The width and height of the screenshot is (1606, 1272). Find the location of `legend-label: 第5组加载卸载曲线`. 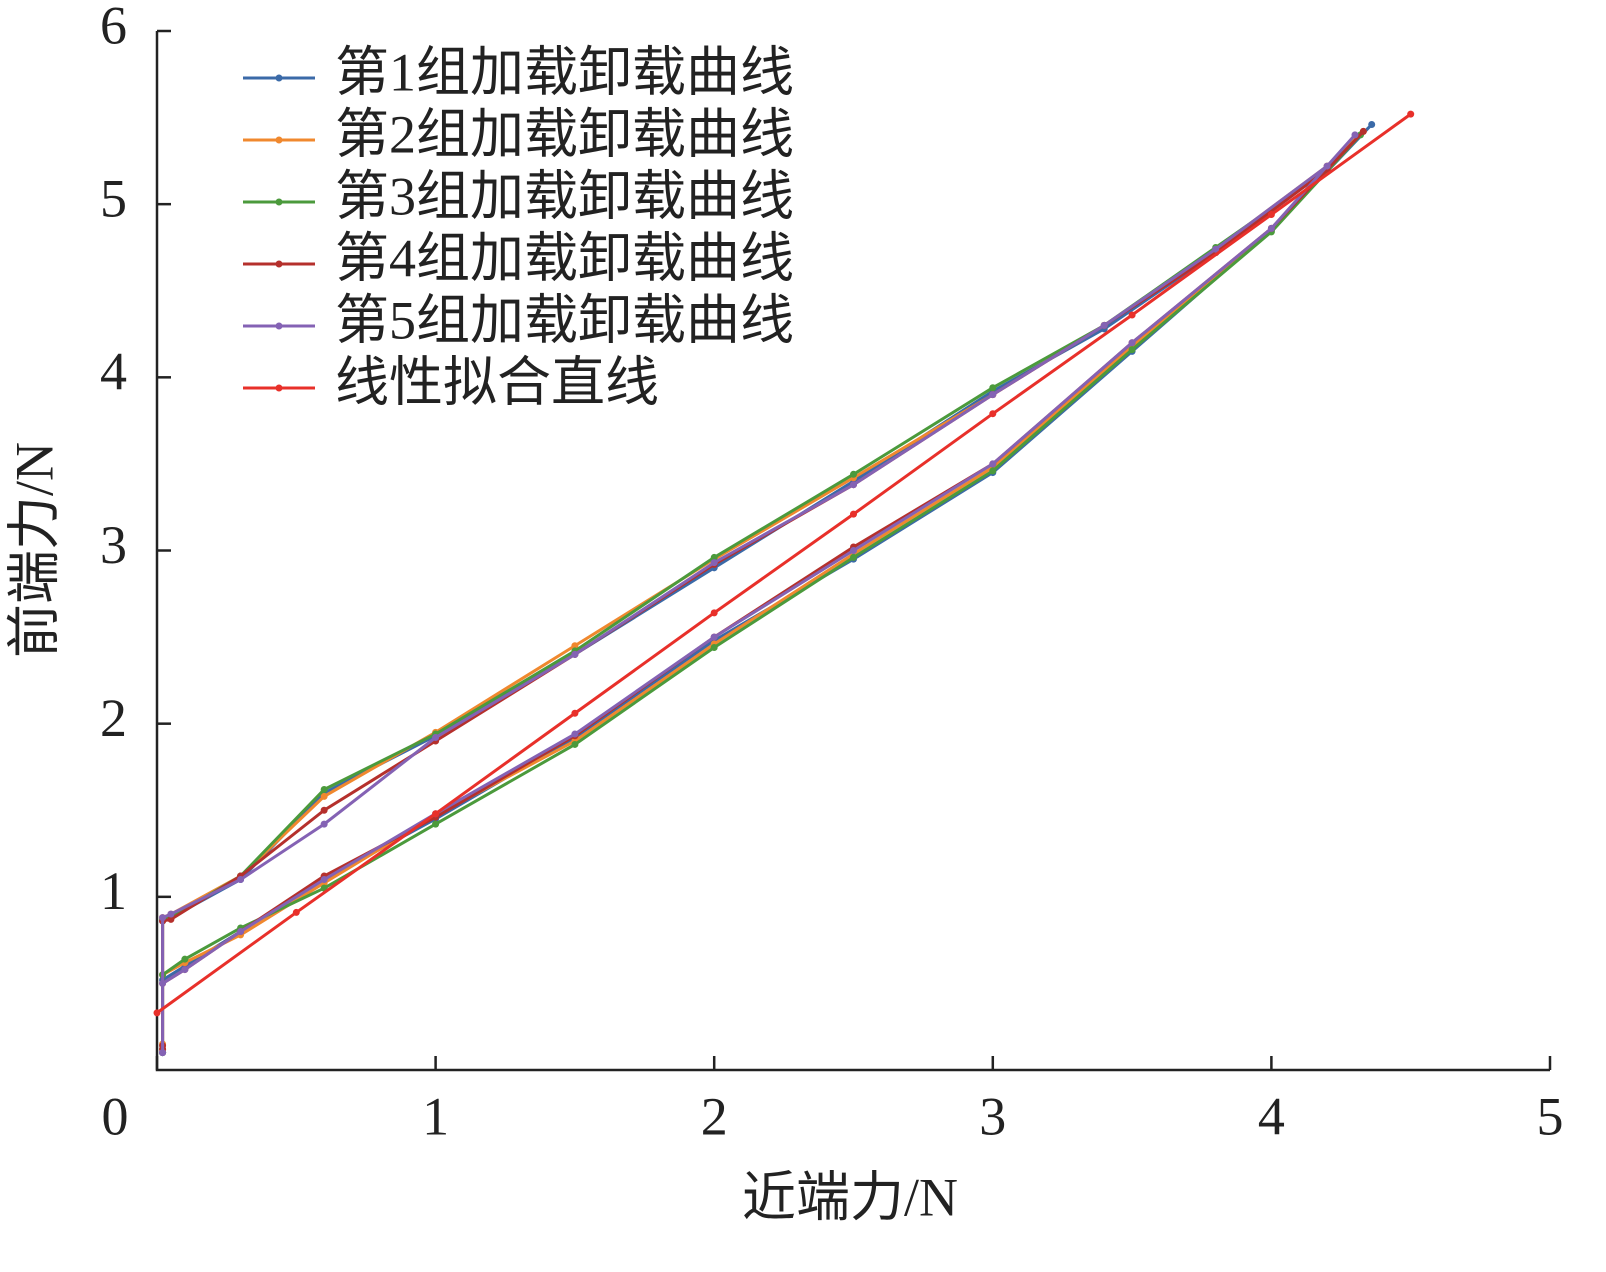

legend-label: 第5组加载卸载曲线 is located at coordinates (564, 320).